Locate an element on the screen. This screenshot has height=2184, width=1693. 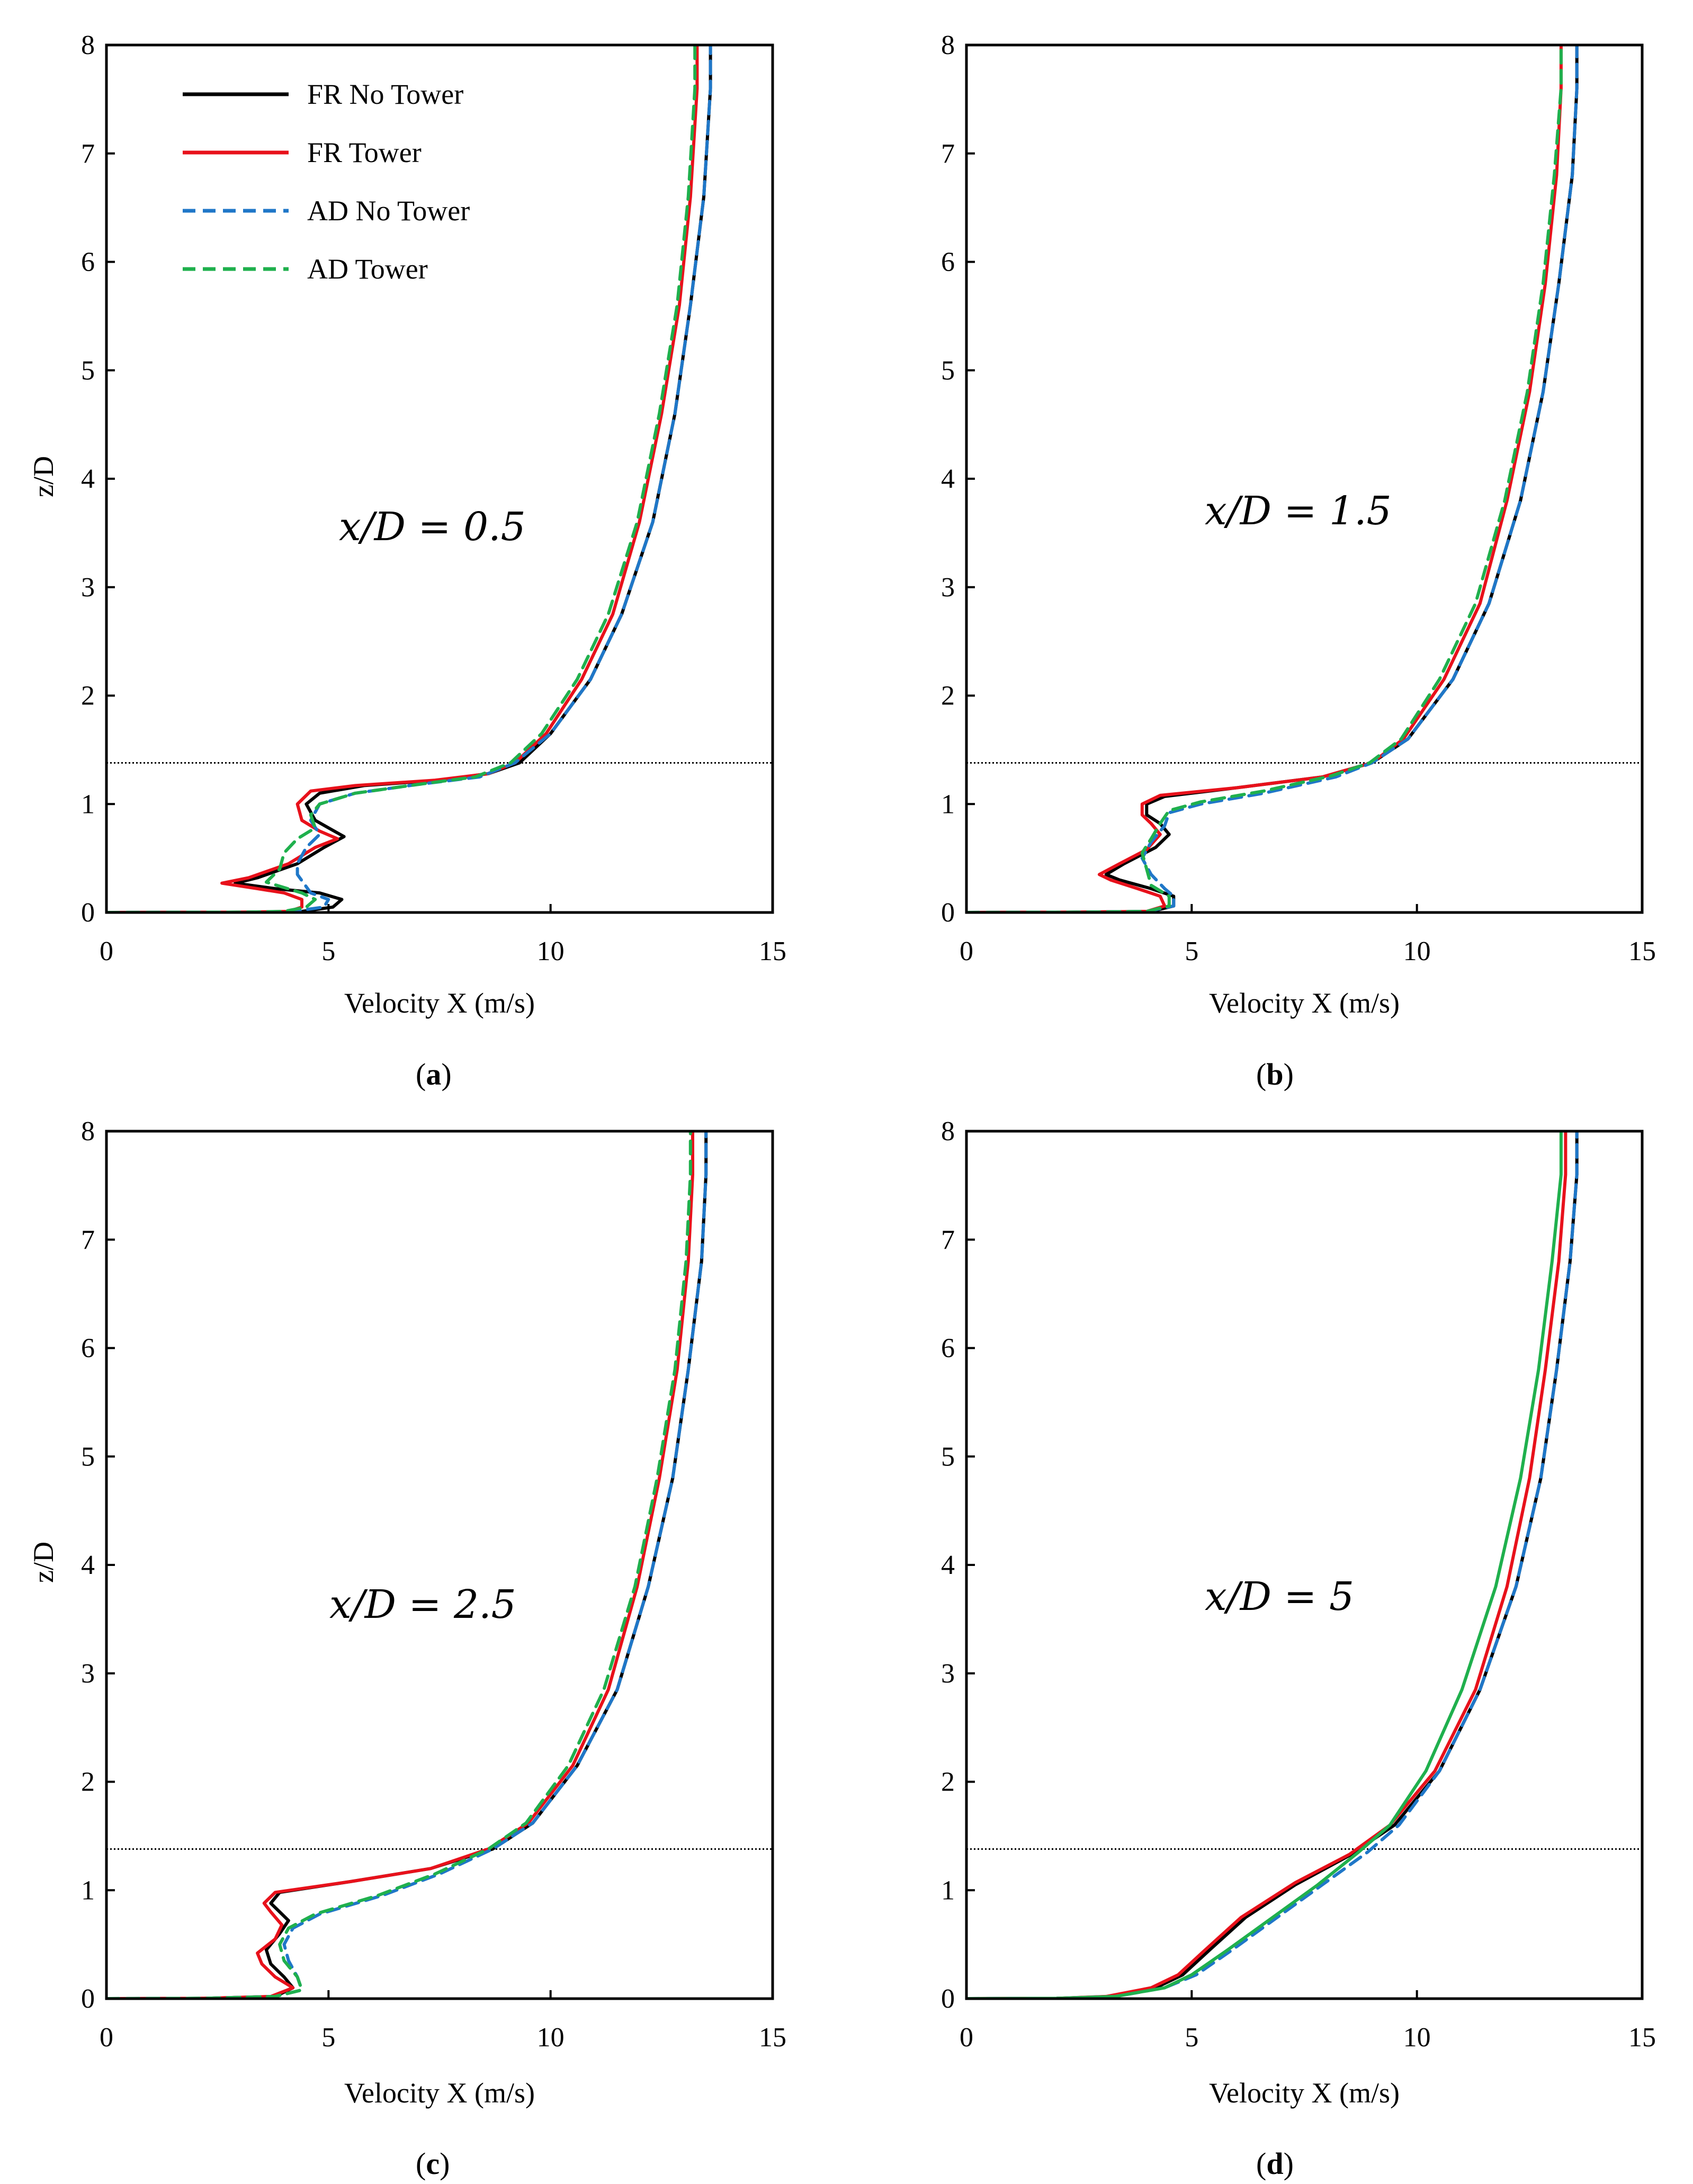
panel-d-xlabel: Velocity X (m/s) is located at coordinates (1304, 2093).